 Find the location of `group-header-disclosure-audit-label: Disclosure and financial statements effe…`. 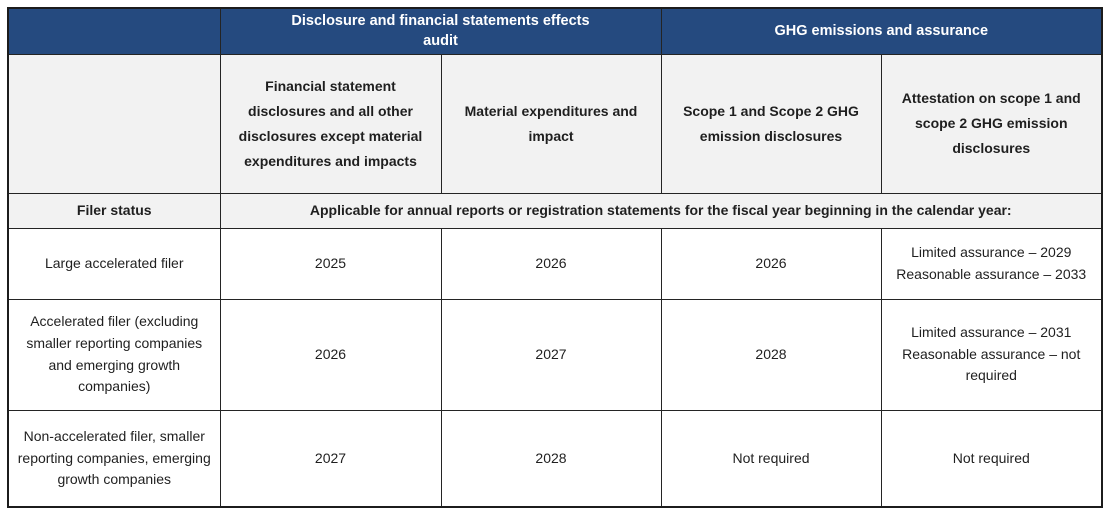

group-header-disclosure-audit-label: Disclosure and financial statements effe… is located at coordinates (440, 31).